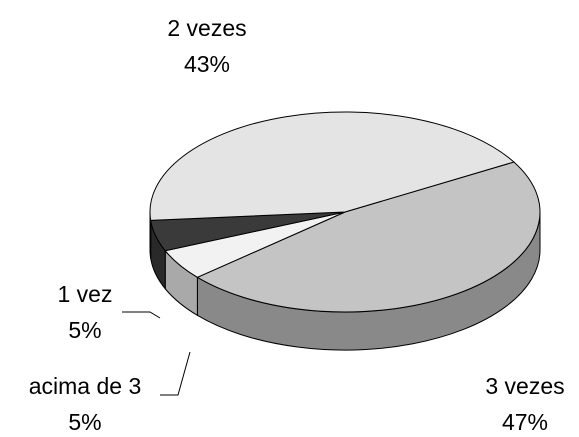  Describe the element at coordinates (85, 294) in the screenshot. I see `slice-label: 1 vez` at that location.